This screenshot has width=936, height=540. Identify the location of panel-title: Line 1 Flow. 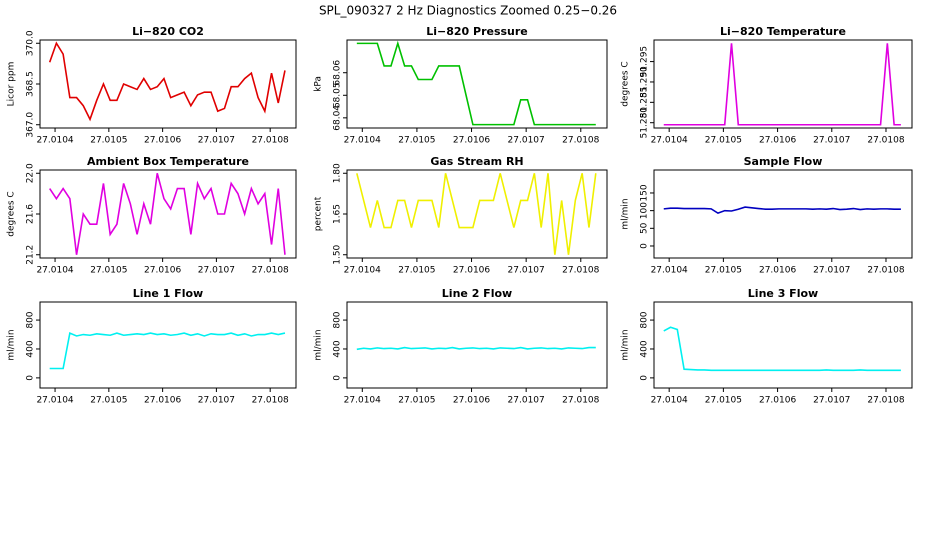
(168, 293).